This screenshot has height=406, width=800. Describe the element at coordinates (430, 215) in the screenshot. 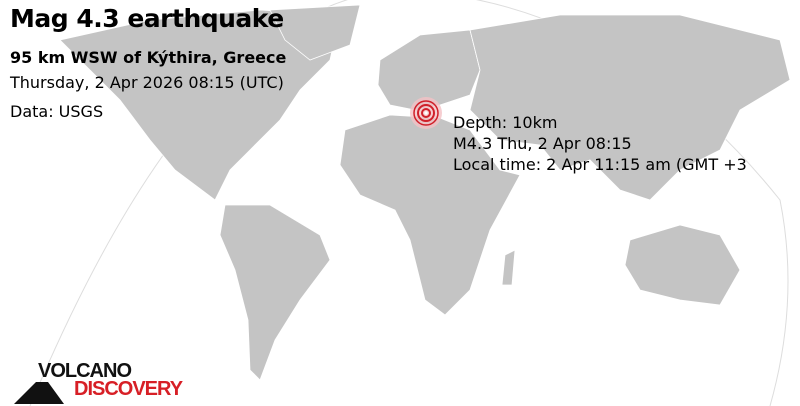

I see `africa` at that location.